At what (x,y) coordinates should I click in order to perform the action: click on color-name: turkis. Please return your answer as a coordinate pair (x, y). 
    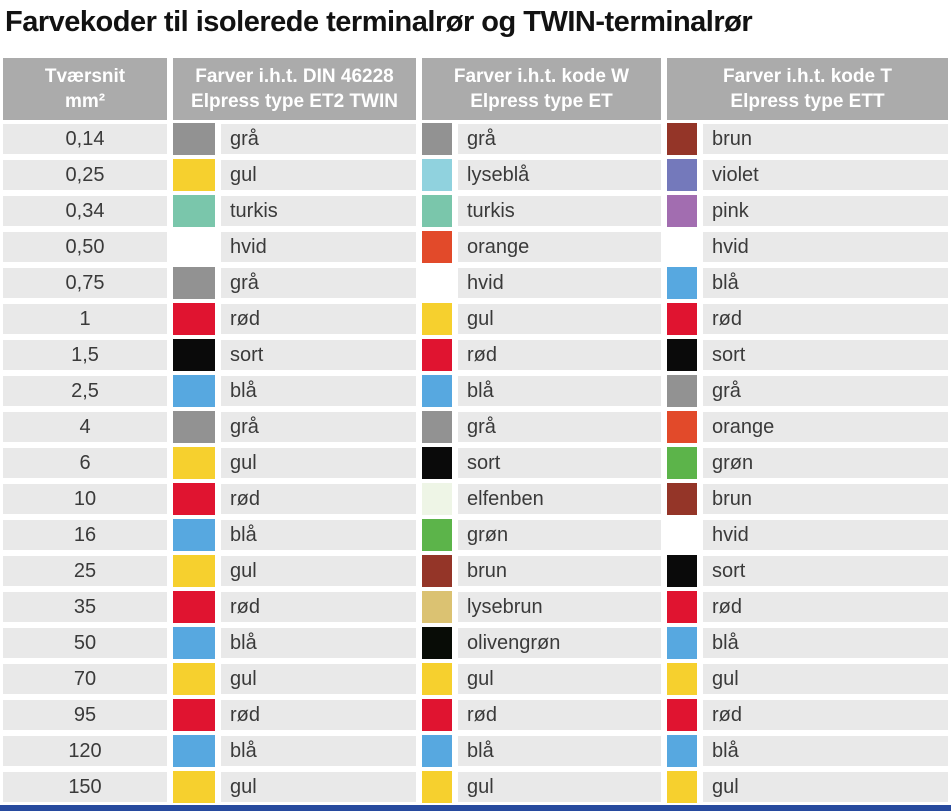
    Looking at the image, I should click on (318, 211).